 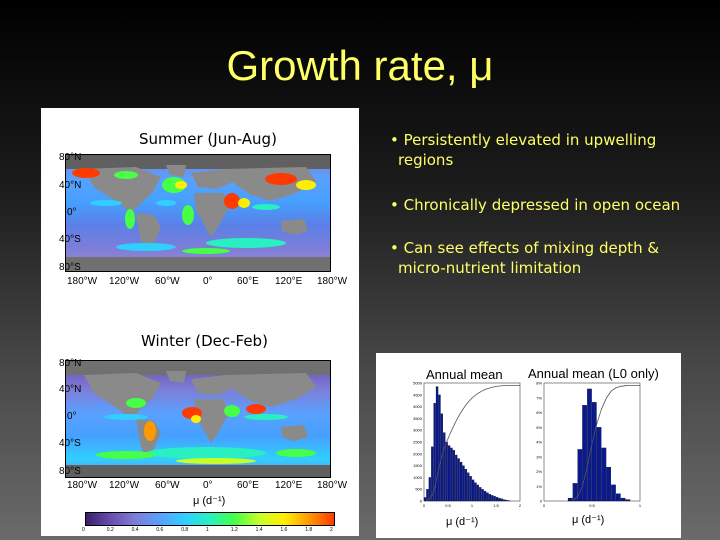 What do you see at coordinates (70, 389) in the screenshot?
I see `winter-lat-tick: 40°N` at bounding box center [70, 389].